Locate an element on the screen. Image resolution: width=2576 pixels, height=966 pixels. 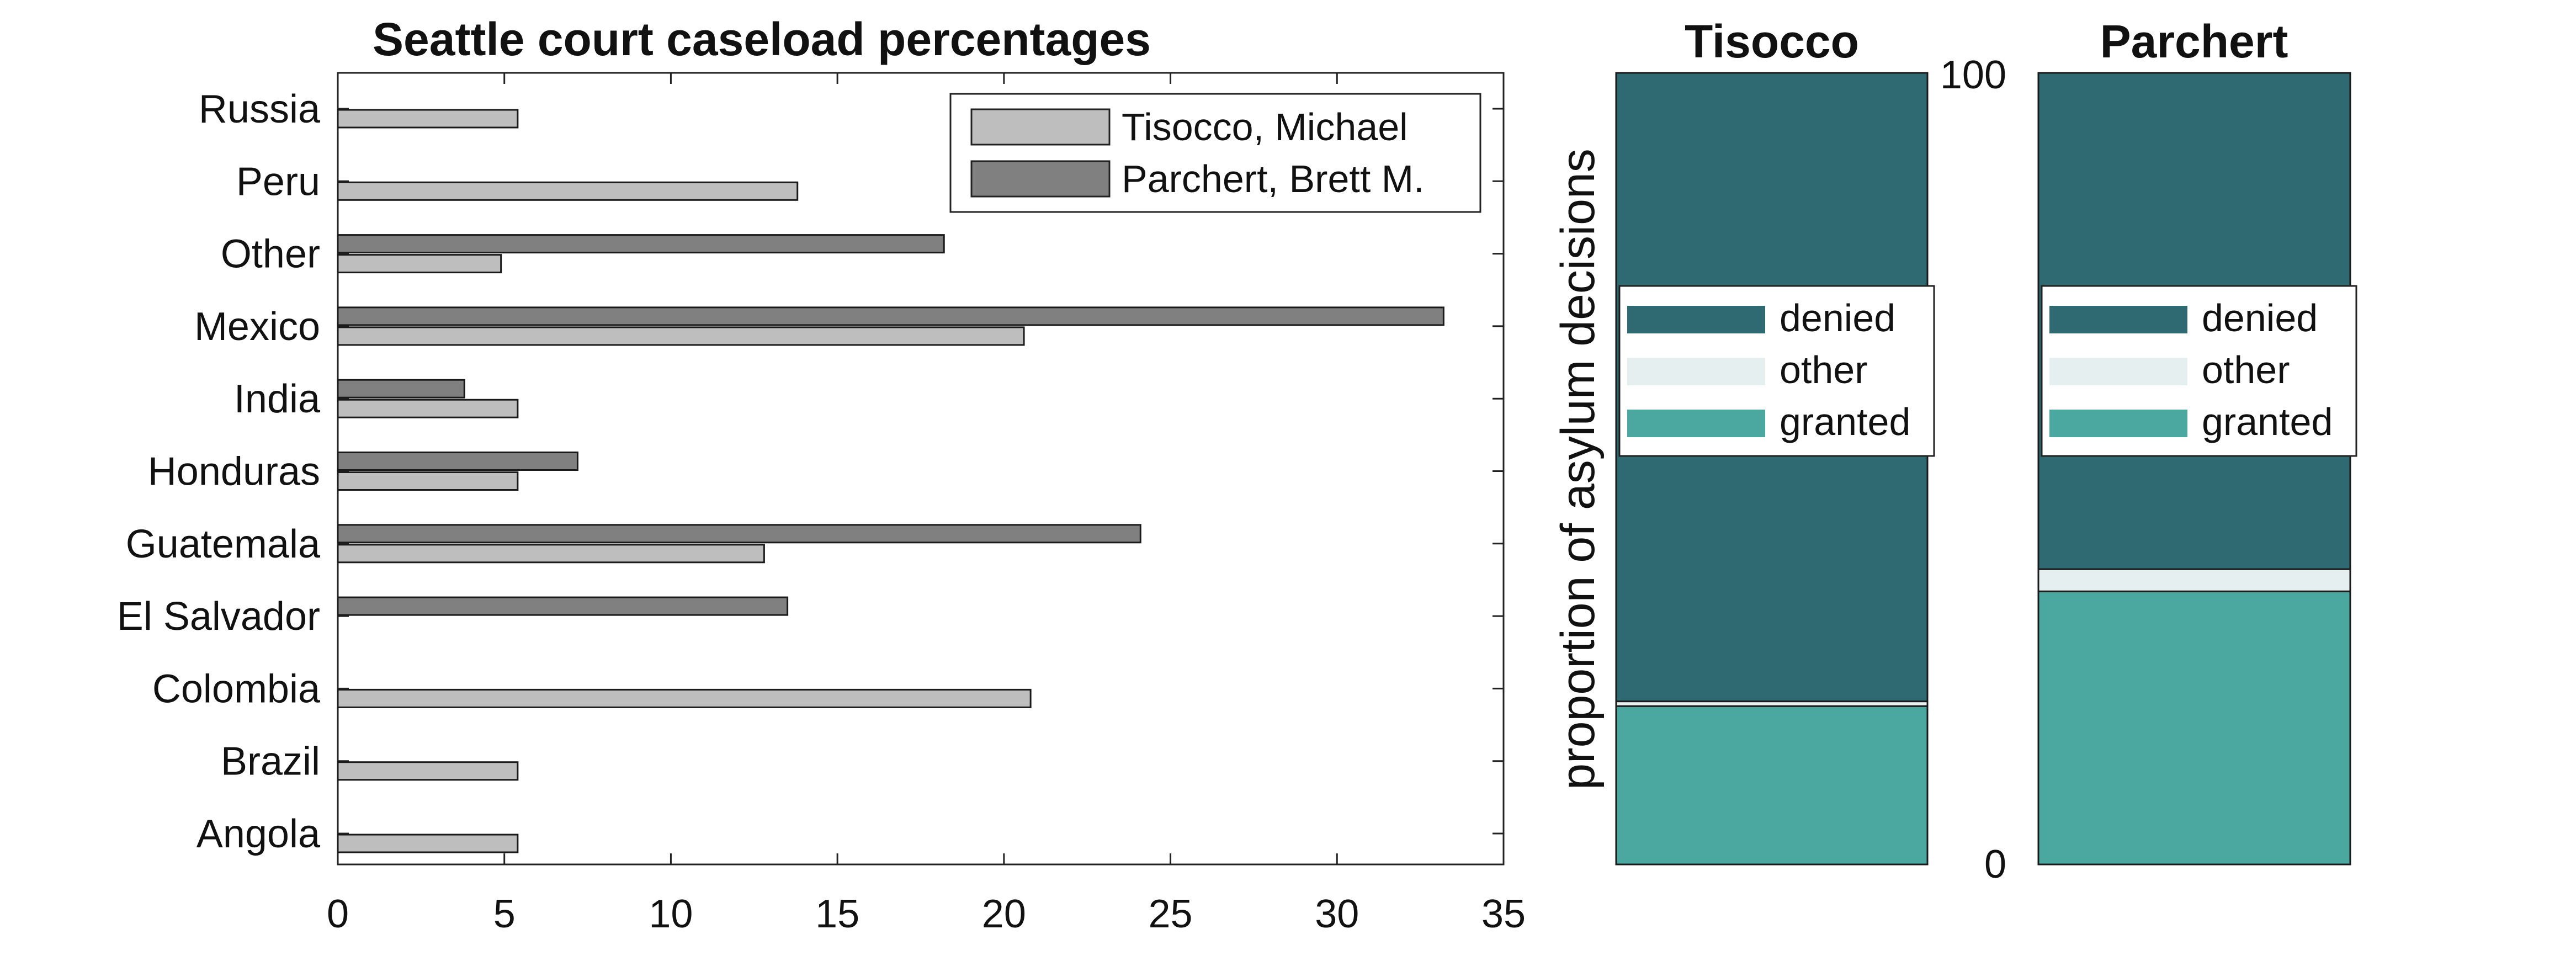
x-tick-label-35: 35 is located at coordinates (1503, 914).